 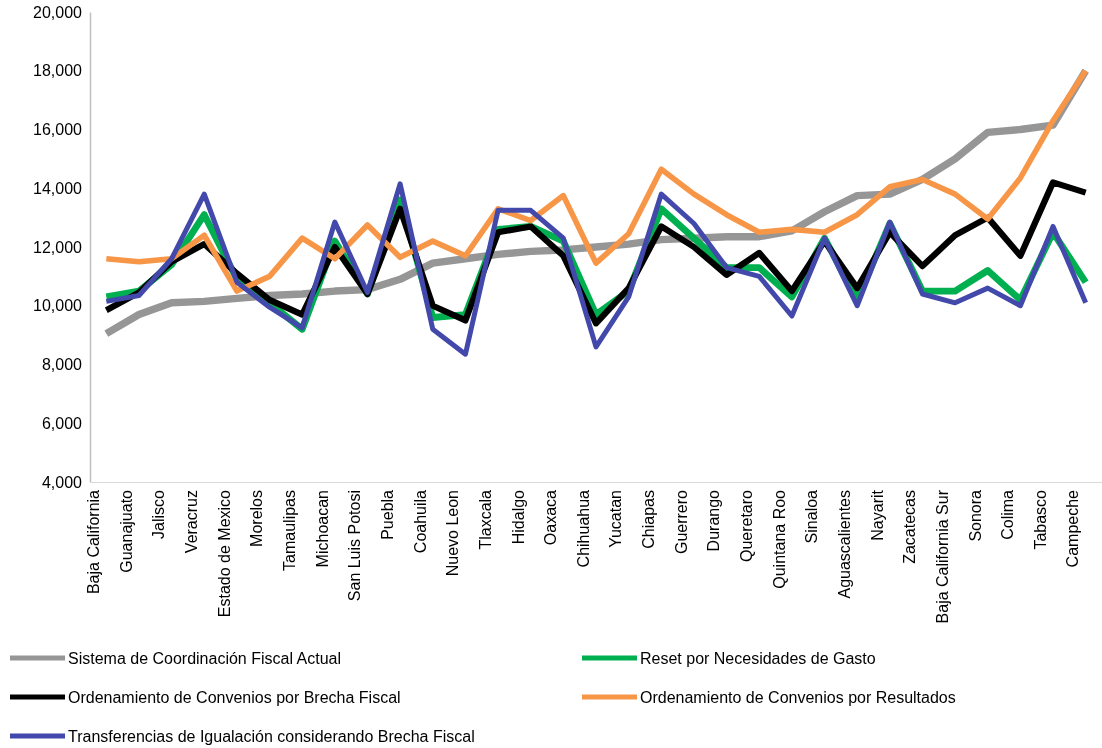 I want to click on x-tick-label: Campeche, so click(x=1073, y=528).